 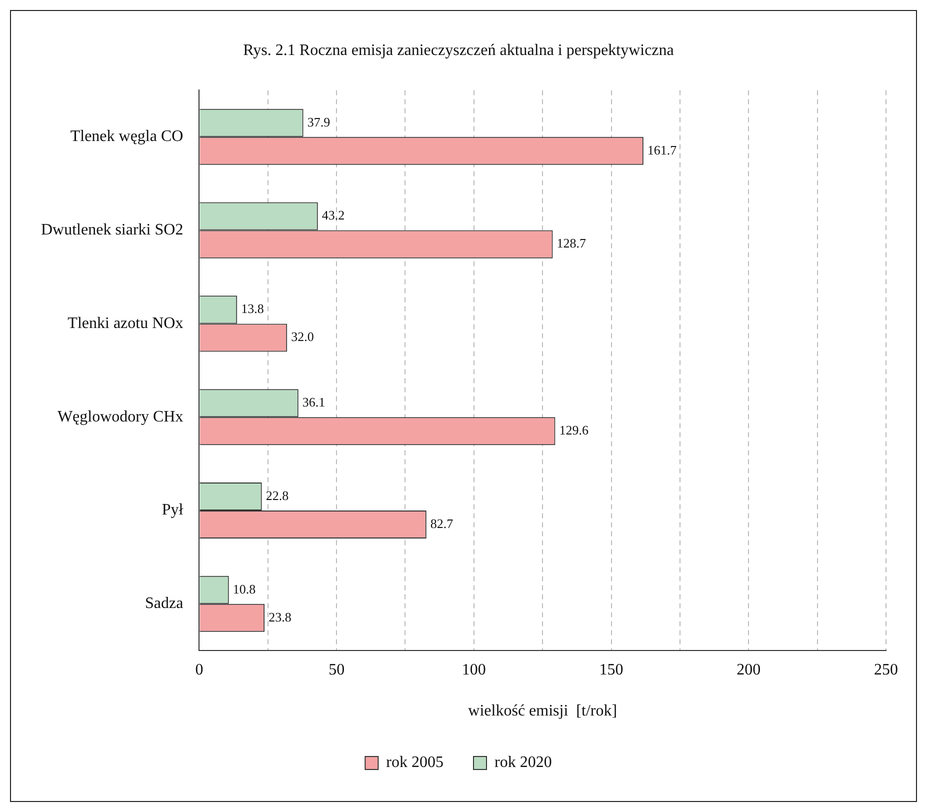 I want to click on y-tick-label: Sadza, so click(x=164, y=603).